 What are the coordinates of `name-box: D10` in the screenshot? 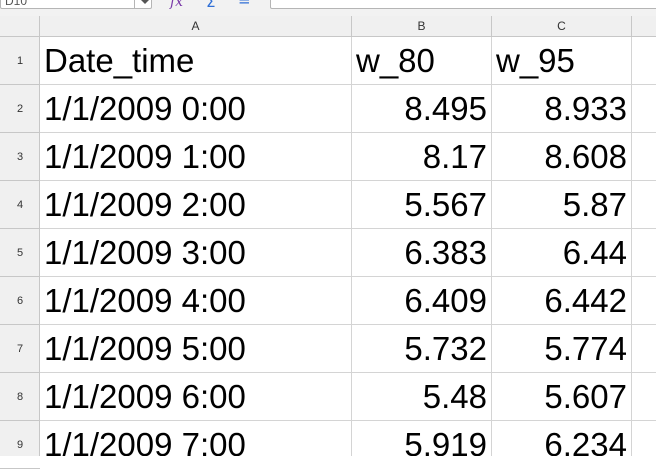 It's located at (76, 4).